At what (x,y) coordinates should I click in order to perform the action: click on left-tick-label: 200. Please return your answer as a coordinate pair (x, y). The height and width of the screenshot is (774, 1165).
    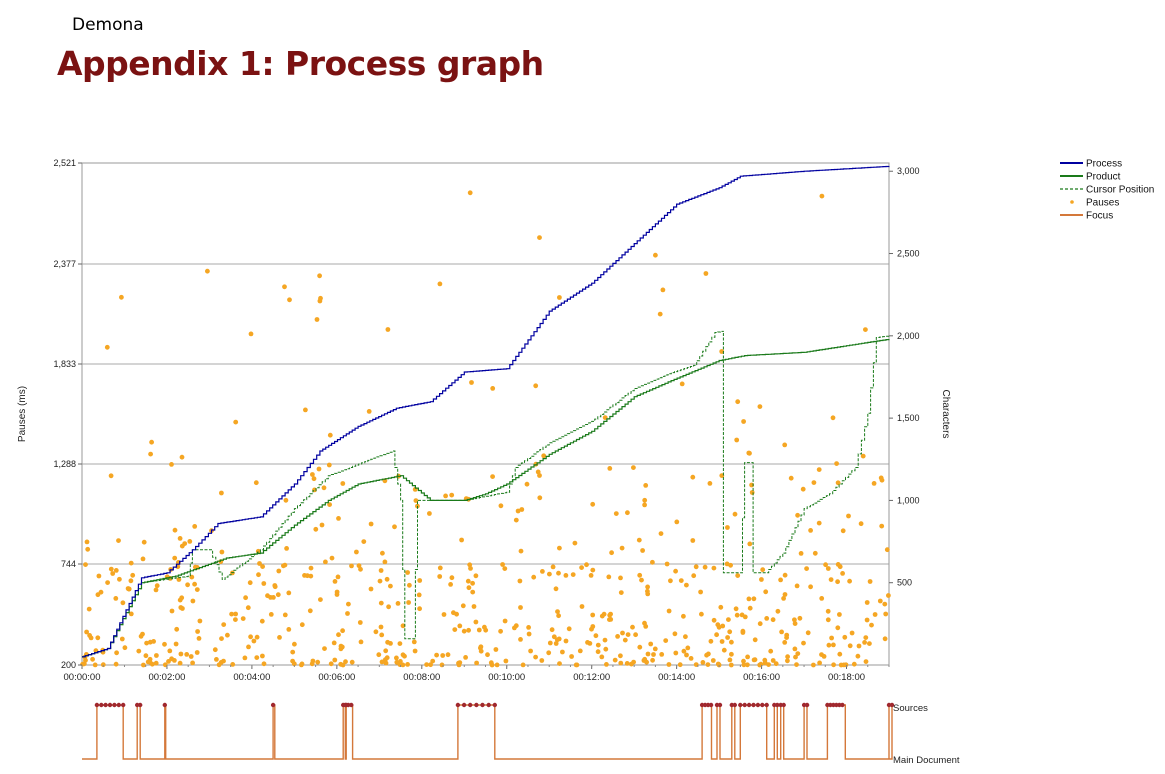
    Looking at the image, I should click on (68, 665).